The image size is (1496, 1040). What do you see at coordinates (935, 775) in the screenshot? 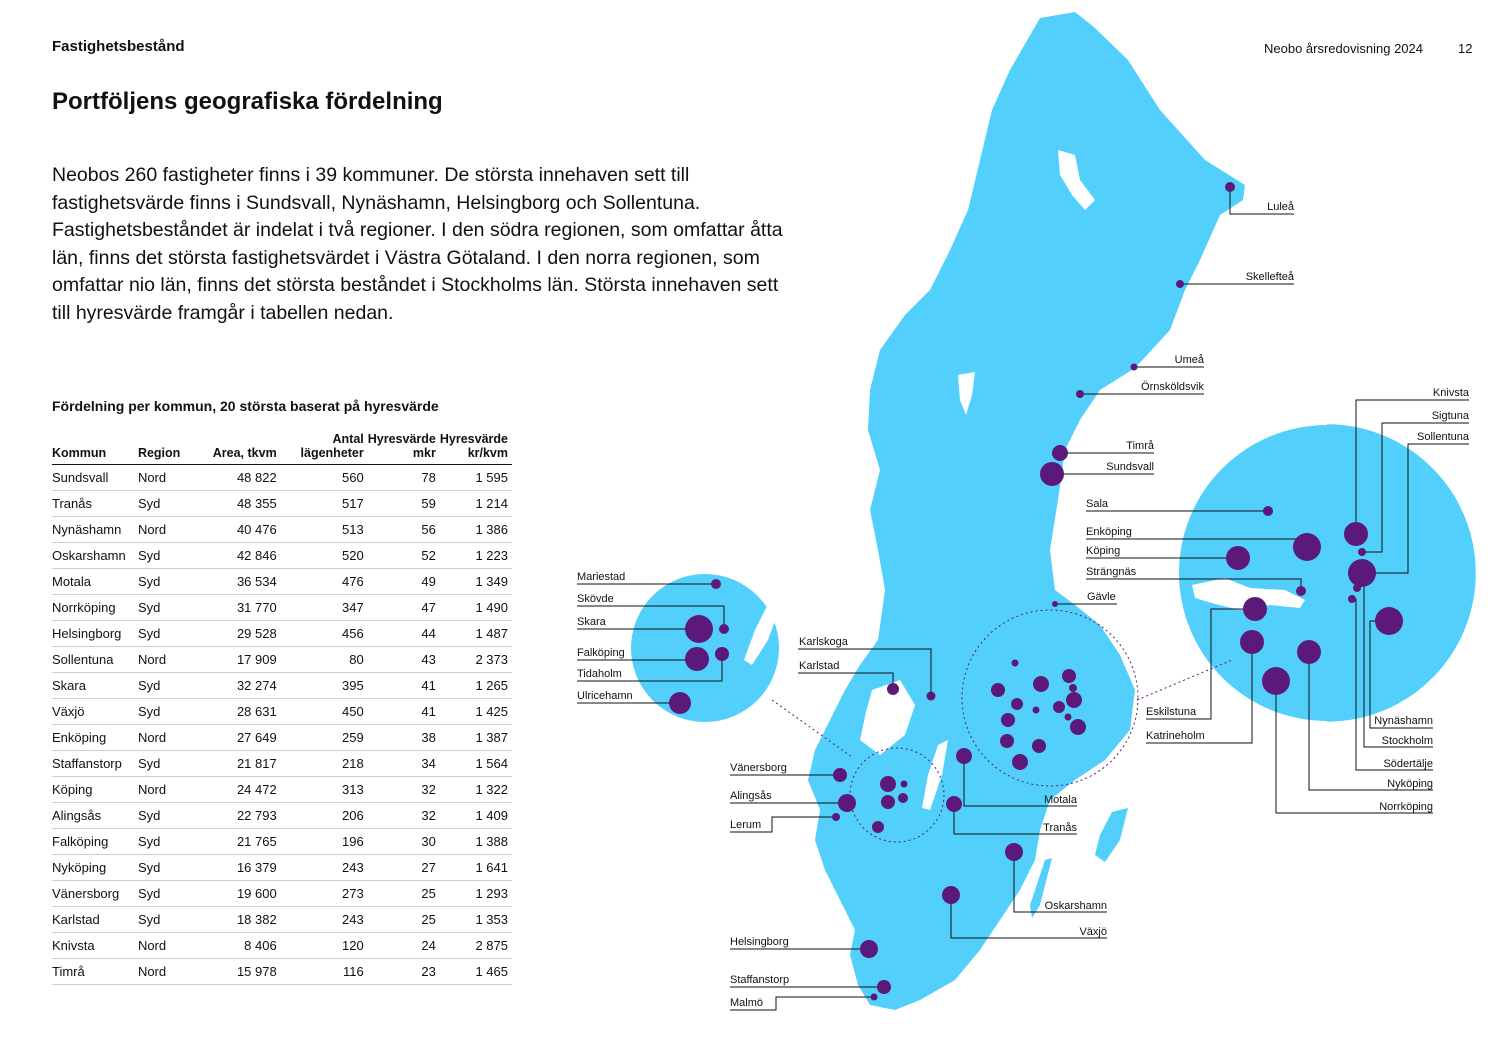
I see `vattern-lake` at bounding box center [935, 775].